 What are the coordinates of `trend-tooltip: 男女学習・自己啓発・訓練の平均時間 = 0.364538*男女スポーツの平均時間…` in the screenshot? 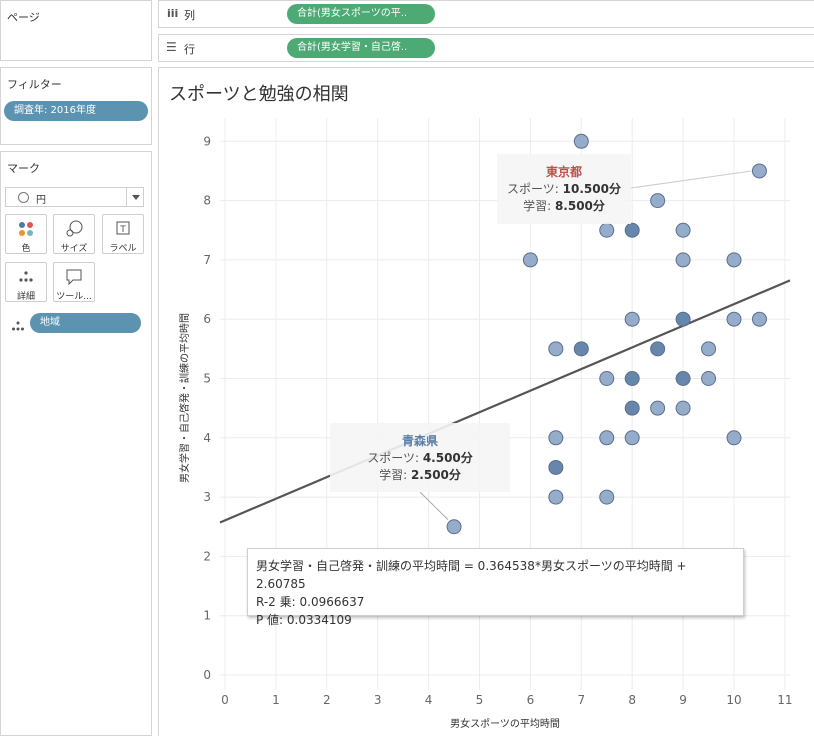 It's located at (495, 587).